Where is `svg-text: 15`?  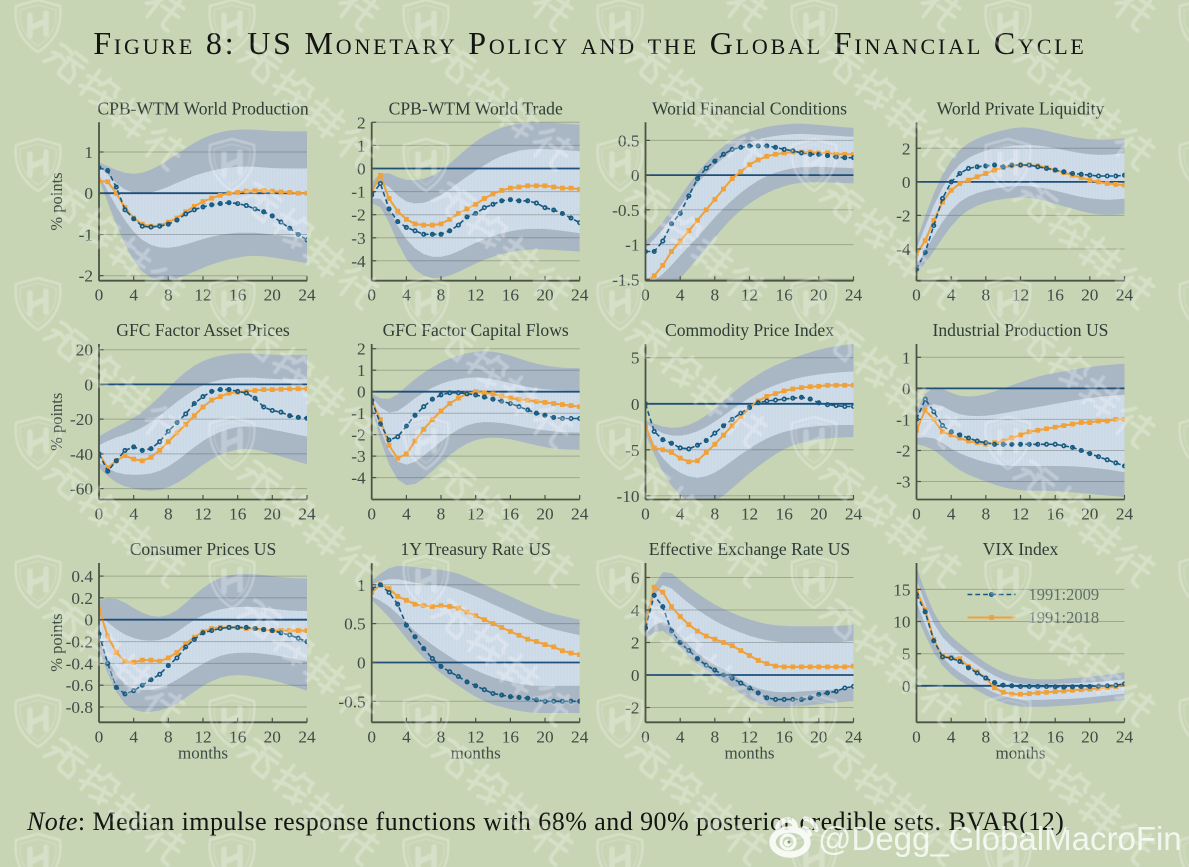 svg-text: 15 is located at coordinates (901, 589).